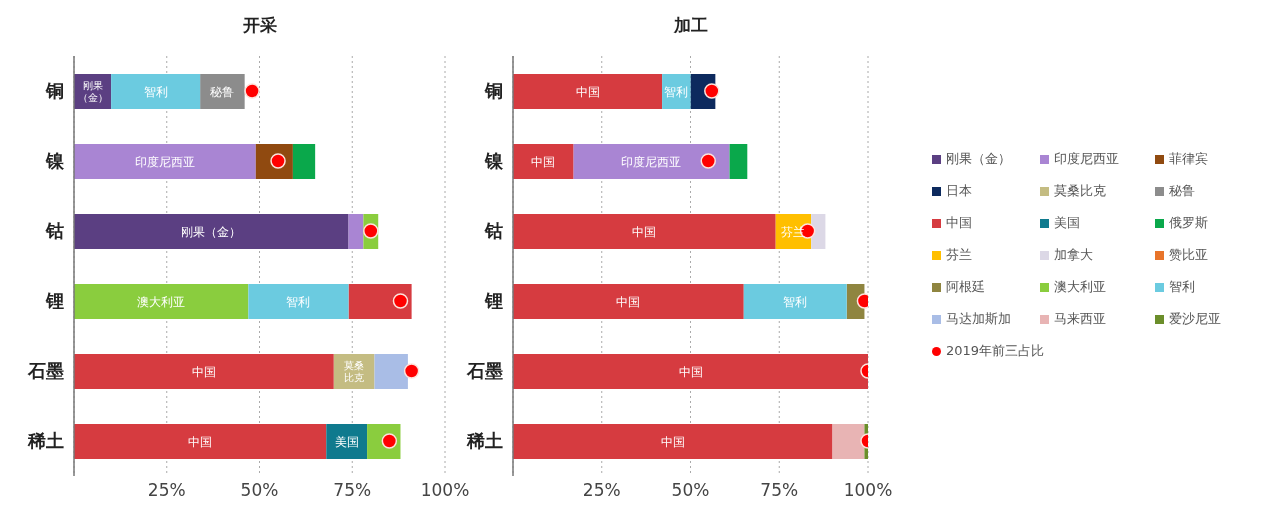 This screenshot has width=1265, height=515. I want to click on legend-label: 赞比亚, so click(1188, 255).